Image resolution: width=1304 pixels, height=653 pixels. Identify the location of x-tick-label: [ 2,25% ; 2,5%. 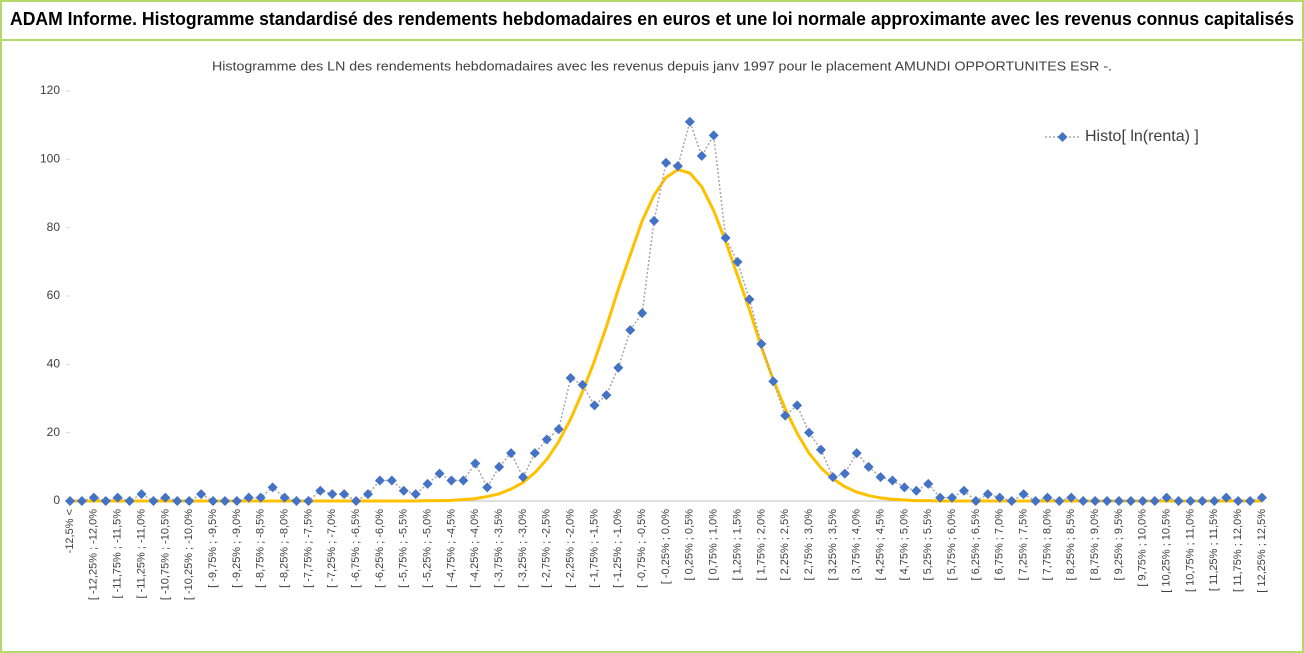
(785, 545).